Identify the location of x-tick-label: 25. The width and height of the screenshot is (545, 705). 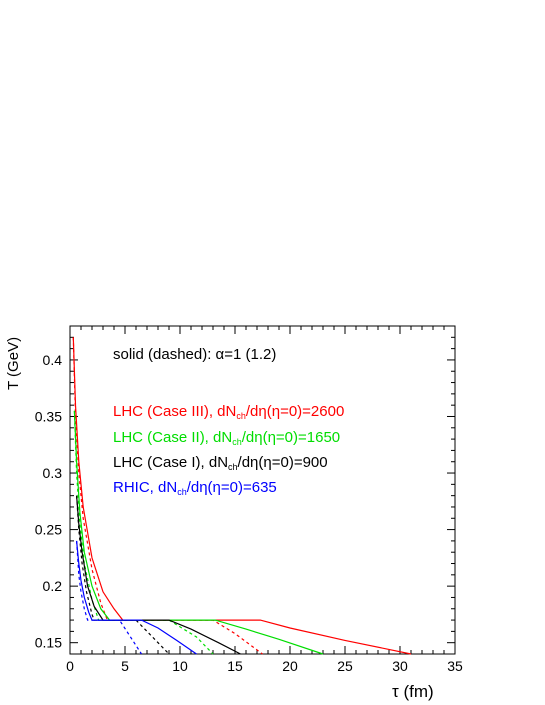
(345, 666).